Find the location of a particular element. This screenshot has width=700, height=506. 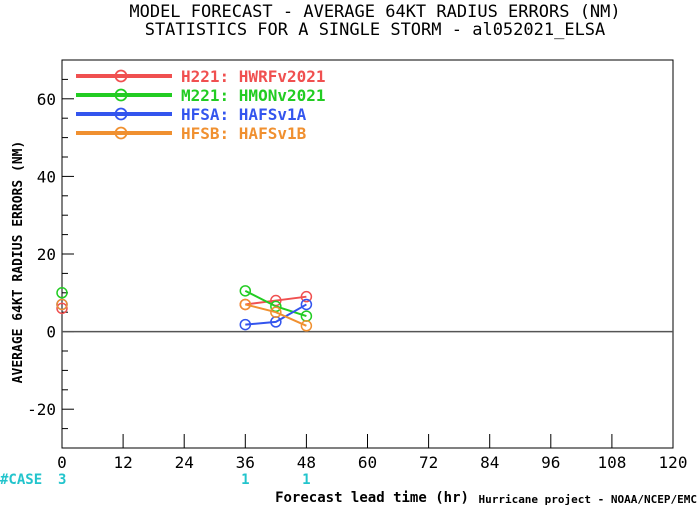

legend-item: H221: HWRFv2021 is located at coordinates (201, 76).